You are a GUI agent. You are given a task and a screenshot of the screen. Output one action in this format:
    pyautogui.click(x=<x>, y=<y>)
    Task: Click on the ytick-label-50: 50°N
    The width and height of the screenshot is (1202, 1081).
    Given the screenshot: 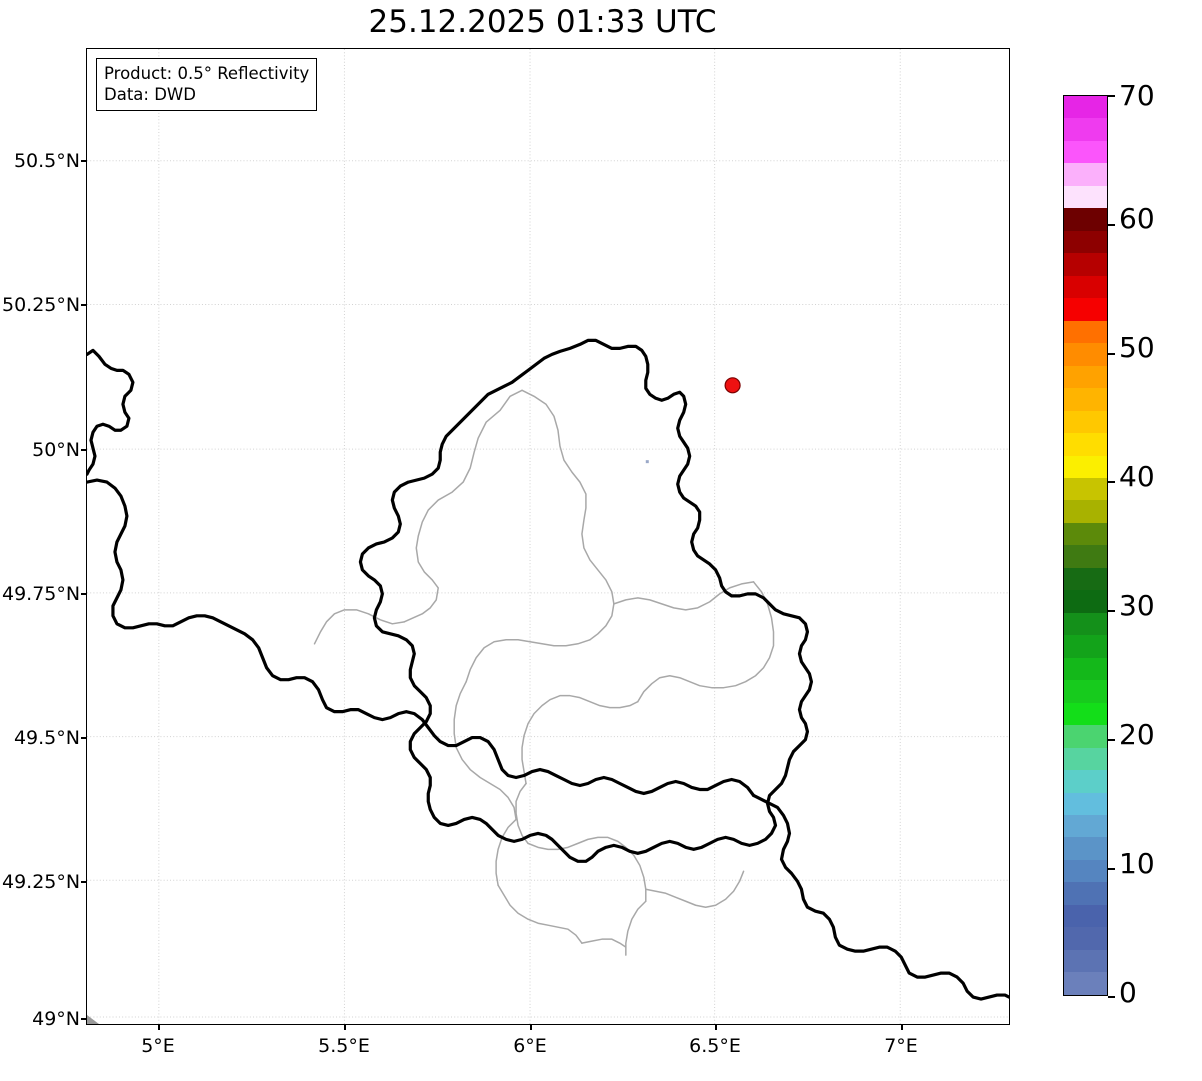 What is the action you would take?
    pyautogui.click(x=56, y=450)
    